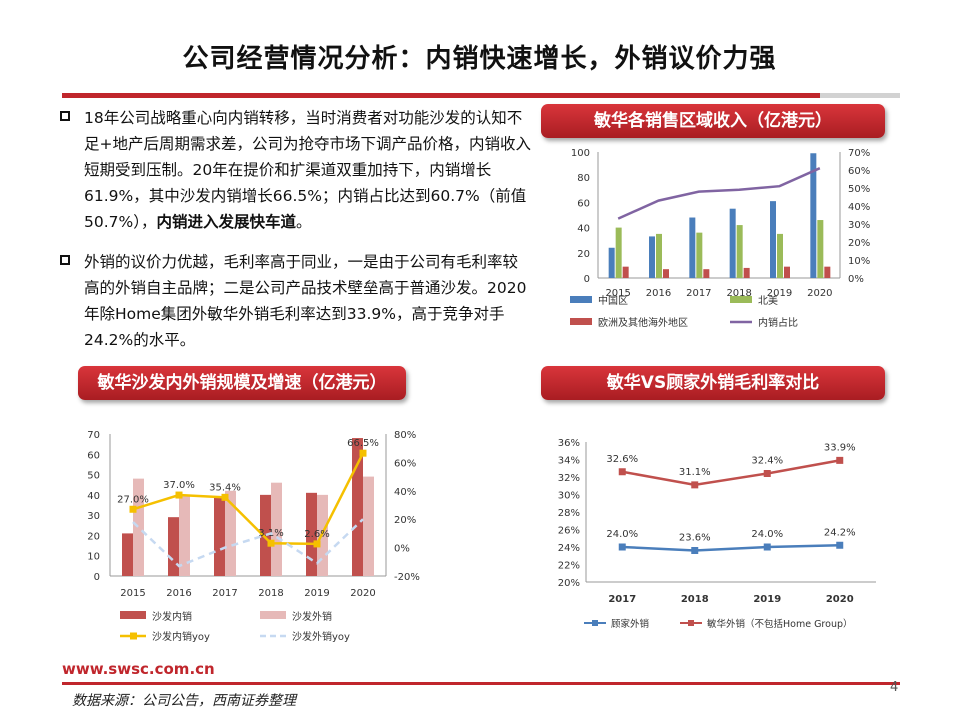 Image resolution: width=959 pixels, height=720 pixels. What do you see at coordinates (580, 153) in the screenshot?
I see `y-tick-label: 100` at bounding box center [580, 153].